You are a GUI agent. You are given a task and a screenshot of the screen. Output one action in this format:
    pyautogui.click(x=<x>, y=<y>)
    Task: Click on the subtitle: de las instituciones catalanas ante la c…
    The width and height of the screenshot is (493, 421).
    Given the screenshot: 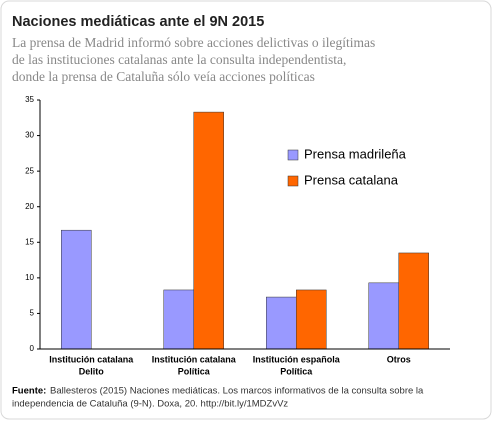 What is the action you would take?
    pyautogui.click(x=179, y=59)
    